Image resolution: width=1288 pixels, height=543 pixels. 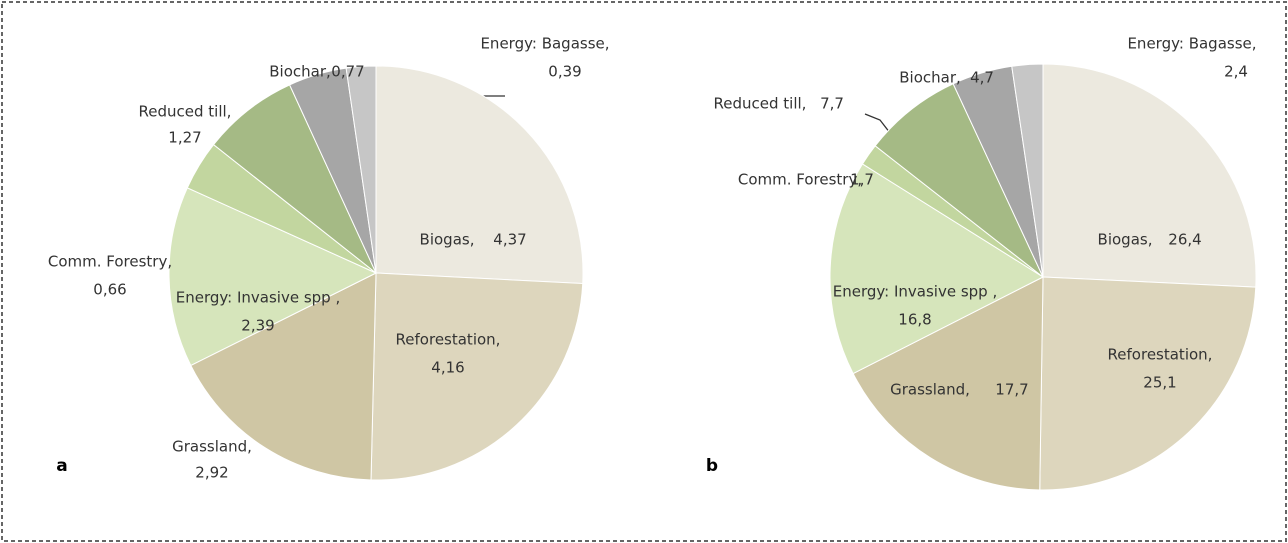 I want to click on panel-label: b, so click(x=712, y=466).